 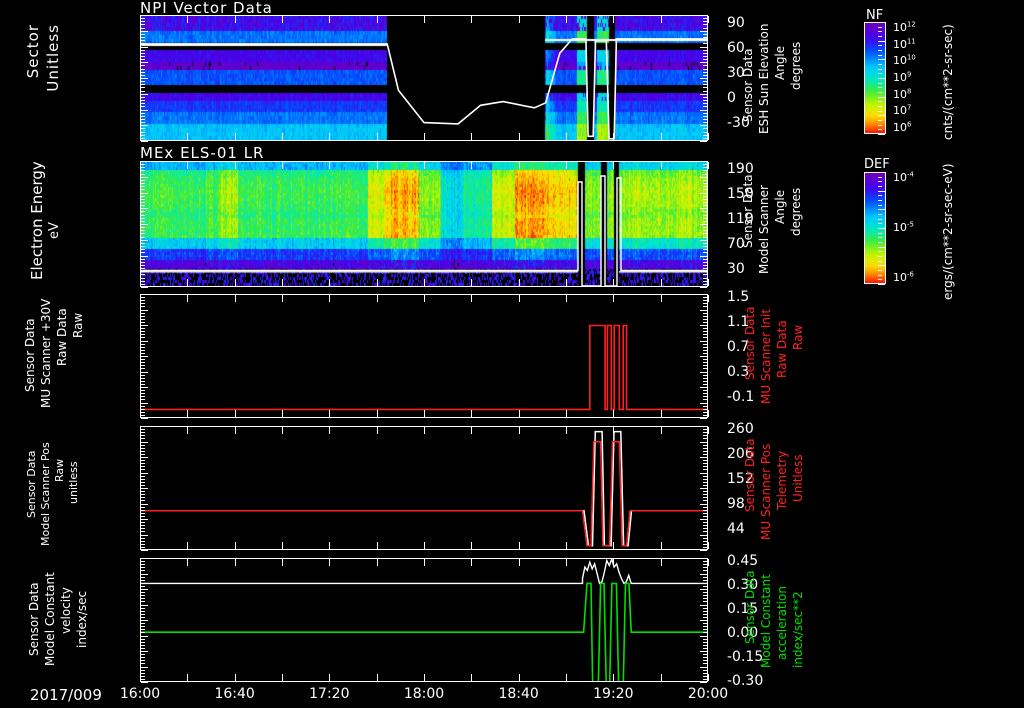 What do you see at coordinates (424, 224) in the screenshot?
I see `panel-mex-els-01-lr` at bounding box center [424, 224].